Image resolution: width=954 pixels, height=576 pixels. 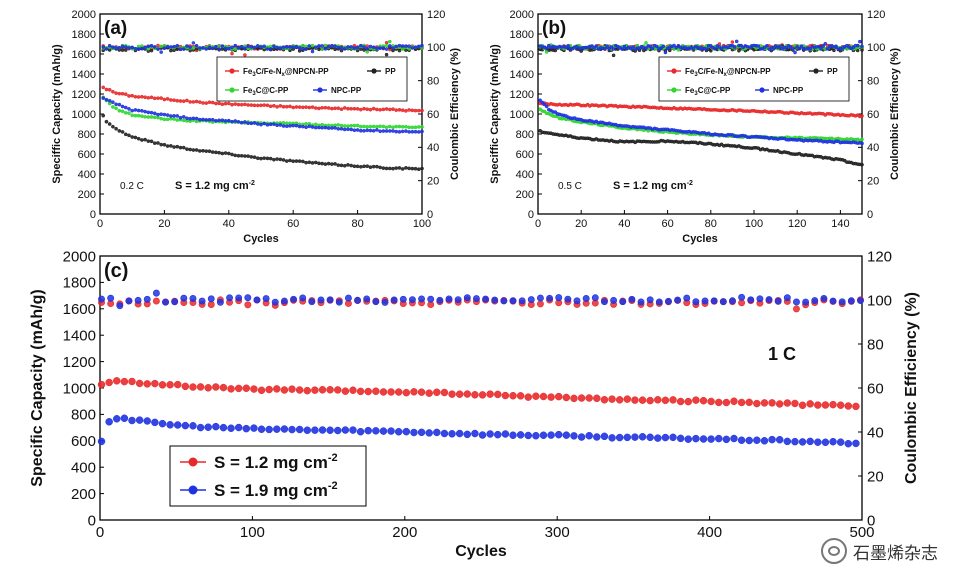 What do you see at coordinates (333, 458) in the screenshot?
I see `legend-label-sup: -2` at bounding box center [333, 458].